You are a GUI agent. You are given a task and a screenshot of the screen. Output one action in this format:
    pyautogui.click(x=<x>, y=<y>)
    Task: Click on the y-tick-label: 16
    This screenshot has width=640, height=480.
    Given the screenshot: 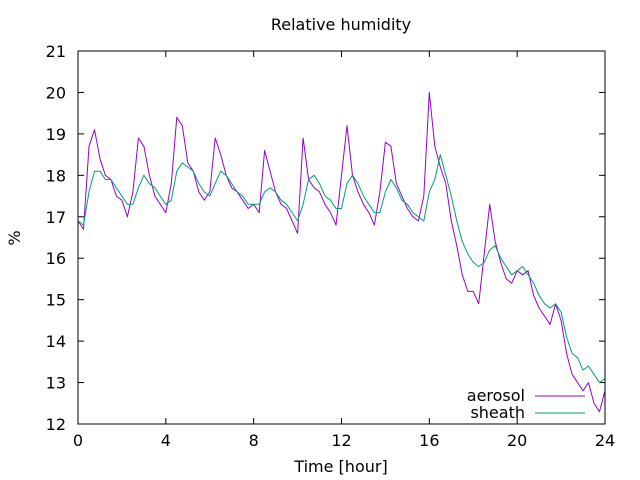 What is the action you would take?
    pyautogui.click(x=56, y=258)
    